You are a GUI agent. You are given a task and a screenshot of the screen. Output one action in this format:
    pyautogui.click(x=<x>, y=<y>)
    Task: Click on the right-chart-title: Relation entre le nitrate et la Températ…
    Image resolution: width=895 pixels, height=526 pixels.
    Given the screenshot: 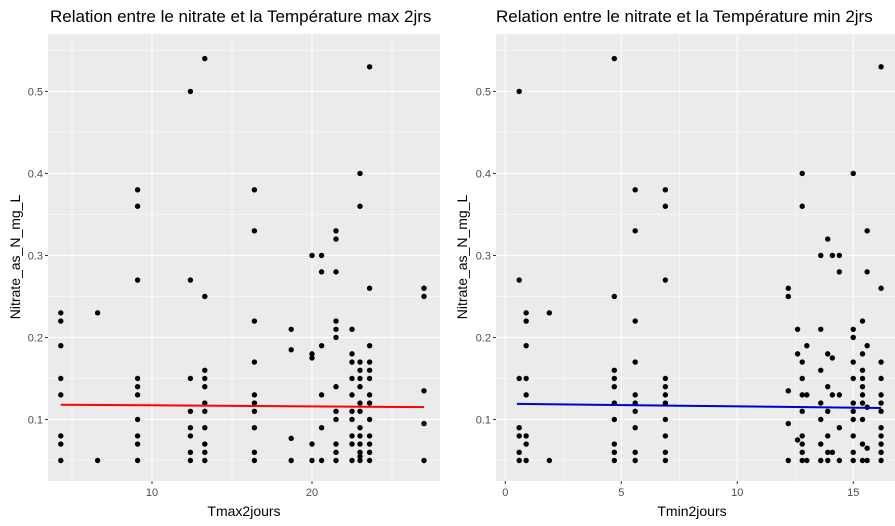 What is the action you would take?
    pyautogui.click(x=684, y=16)
    